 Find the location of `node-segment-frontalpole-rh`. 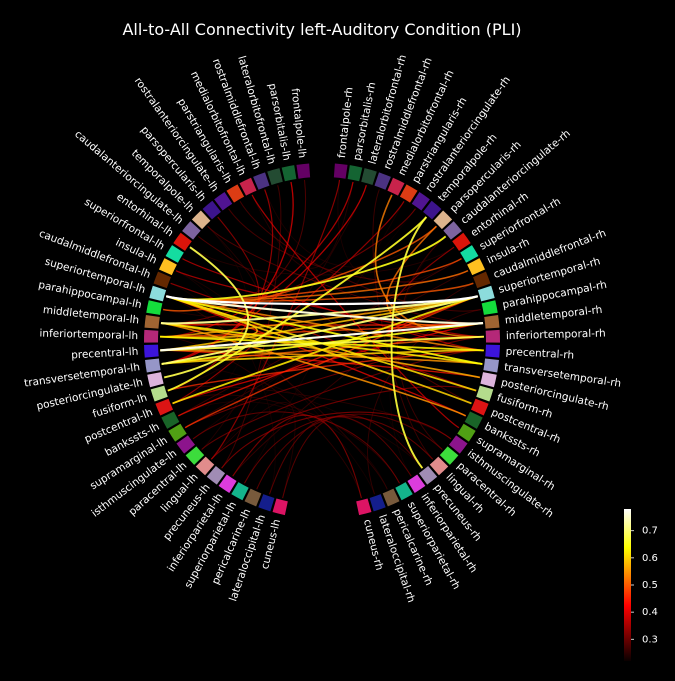

node-segment-frontalpole-rh is located at coordinates (340, 171).